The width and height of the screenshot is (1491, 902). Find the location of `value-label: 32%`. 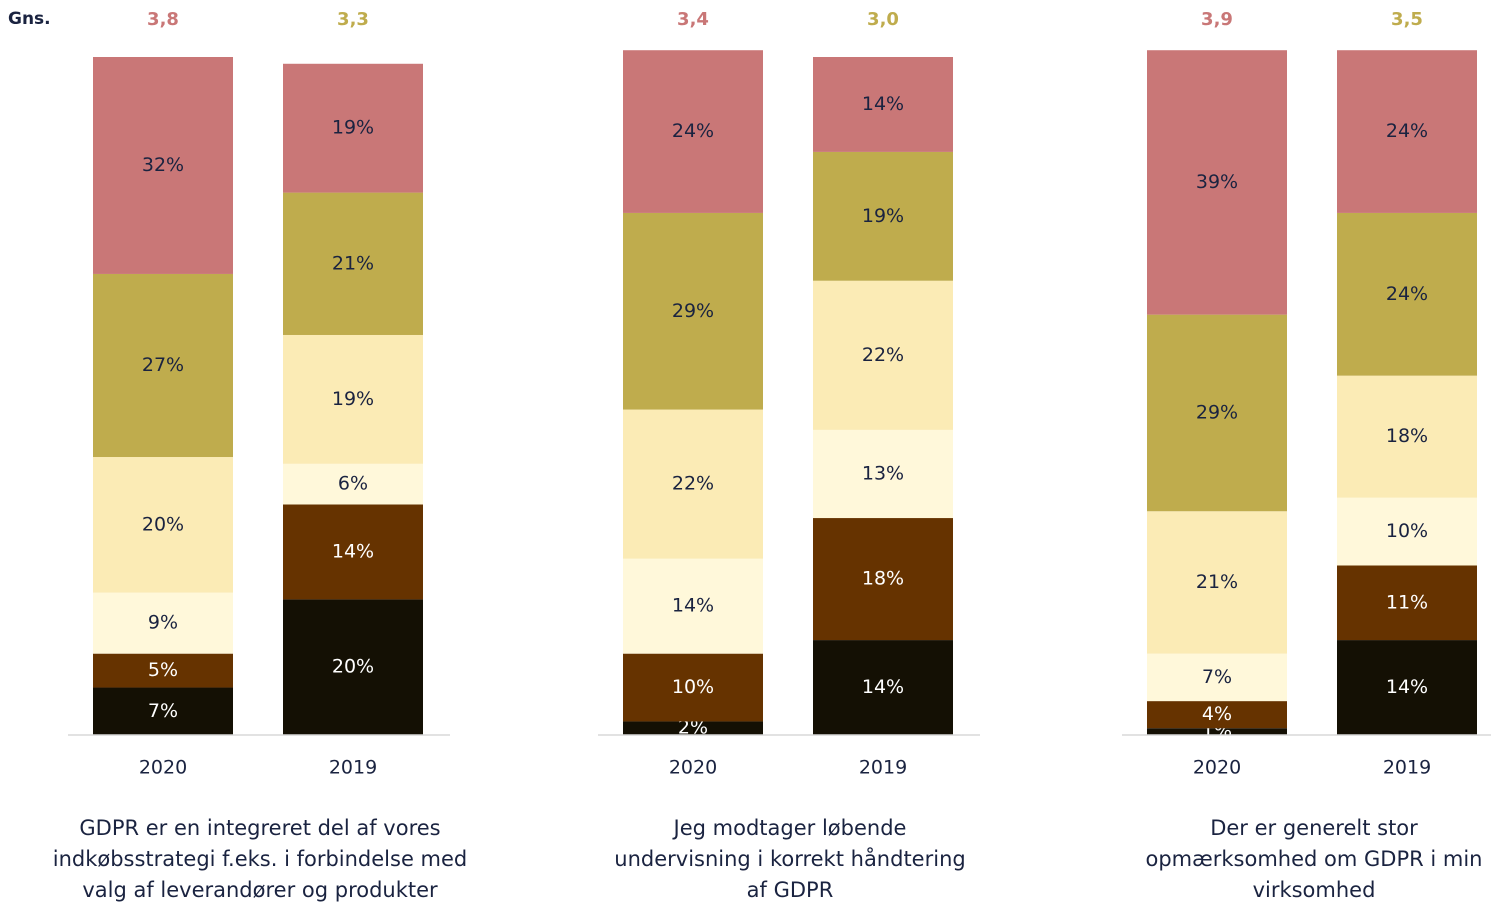

value-label: 32% is located at coordinates (163, 165).